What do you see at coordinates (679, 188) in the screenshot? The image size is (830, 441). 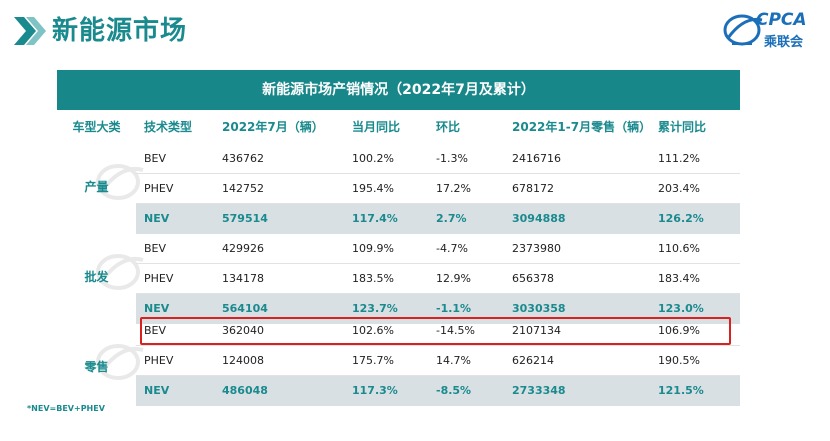 I see `cell-ytd-yoy: 203.4%` at bounding box center [679, 188].